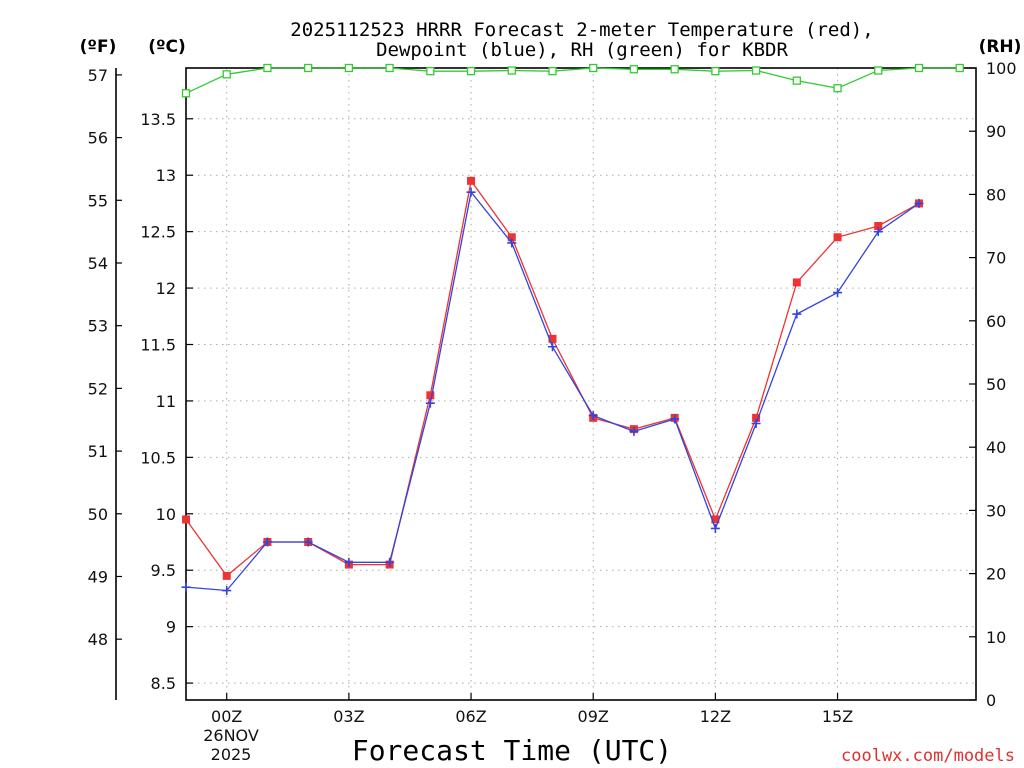  Describe the element at coordinates (98, 639) in the screenshot. I see `fahrenheit-tick-label: 48` at that location.